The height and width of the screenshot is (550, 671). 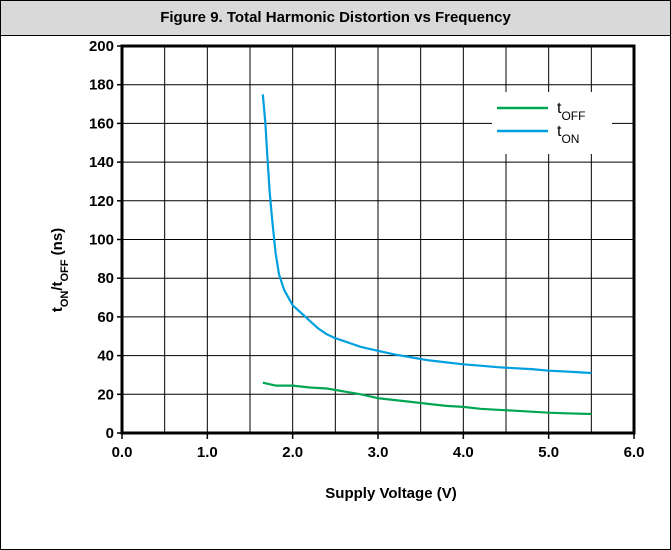 What do you see at coordinates (60, 270) in the screenshot?
I see `y-axis-title: tON/tOFF (ns)` at bounding box center [60, 270].